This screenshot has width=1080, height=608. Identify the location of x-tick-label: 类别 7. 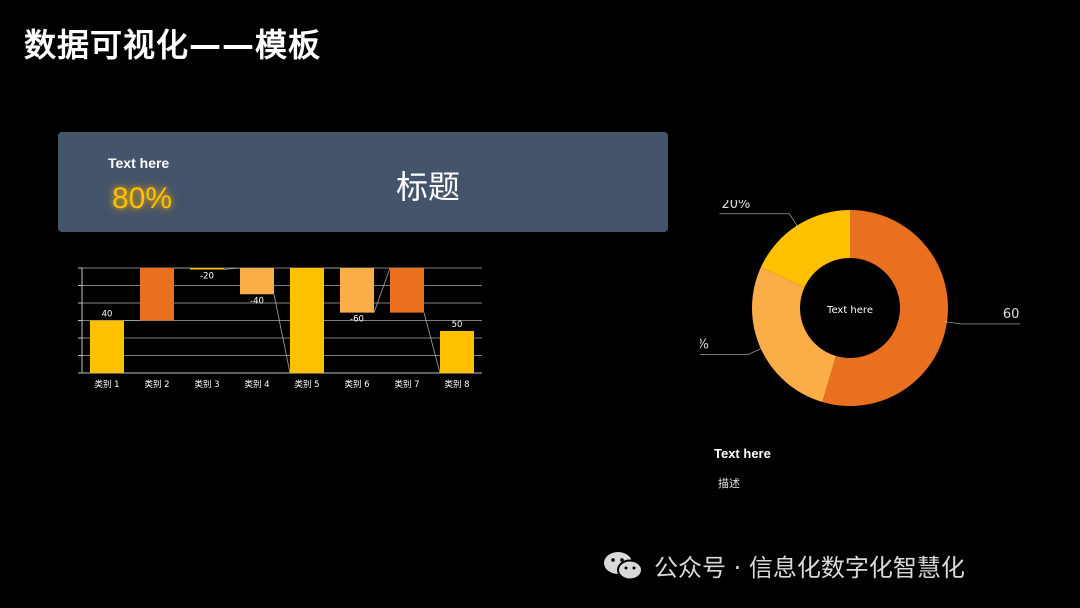
(406, 384).